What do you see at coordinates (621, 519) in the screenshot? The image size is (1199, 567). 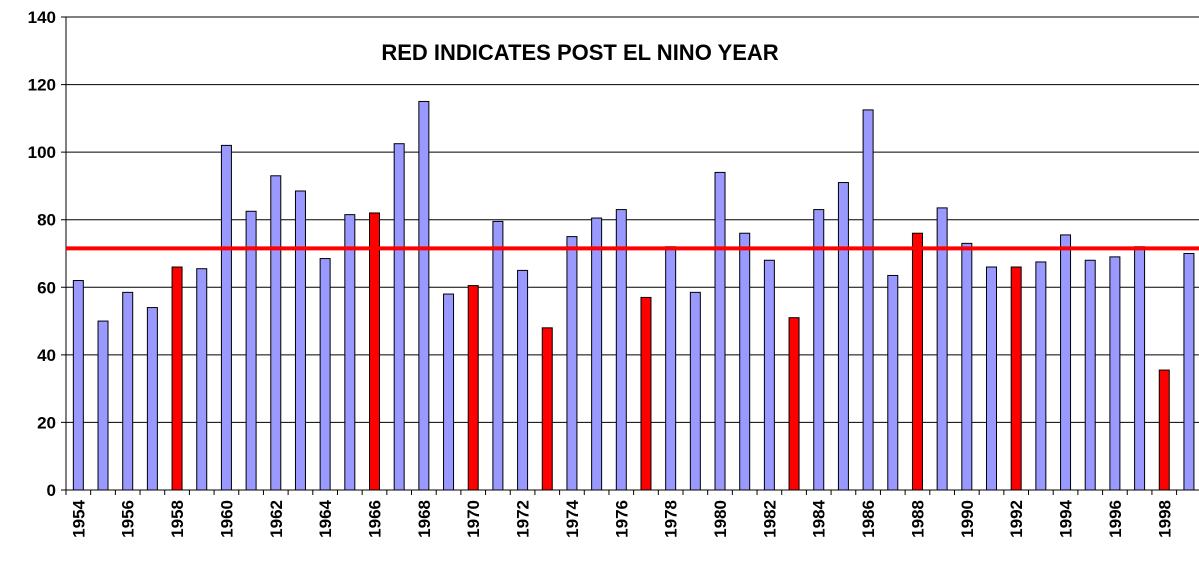 I see `x-tick-label: 1976` at bounding box center [621, 519].